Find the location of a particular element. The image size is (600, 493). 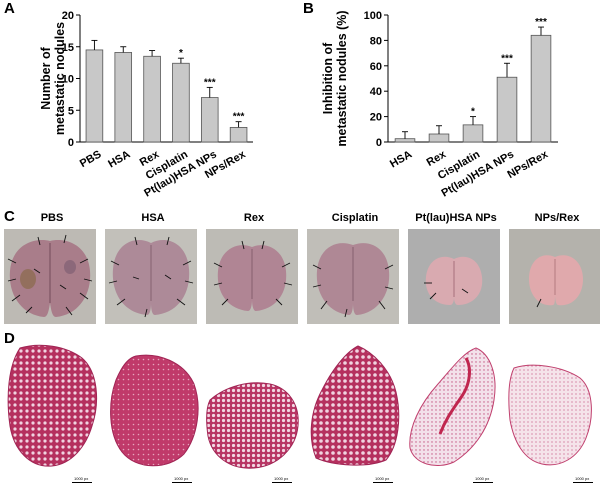

histology-section-pbs is located at coordinates (52, 405).